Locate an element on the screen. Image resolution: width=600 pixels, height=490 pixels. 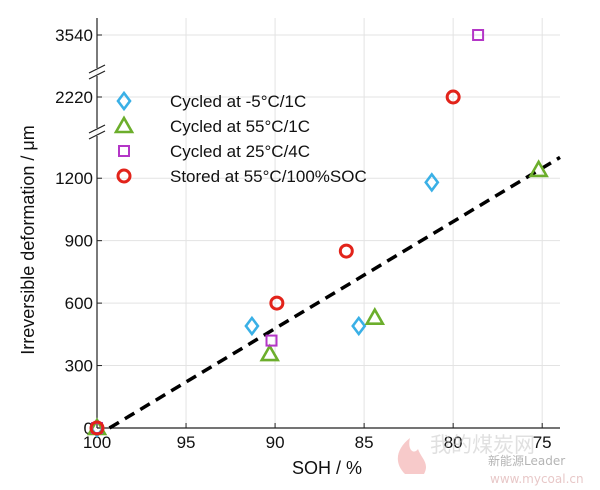
y-tick-label: 1200 is located at coordinates (74, 178).